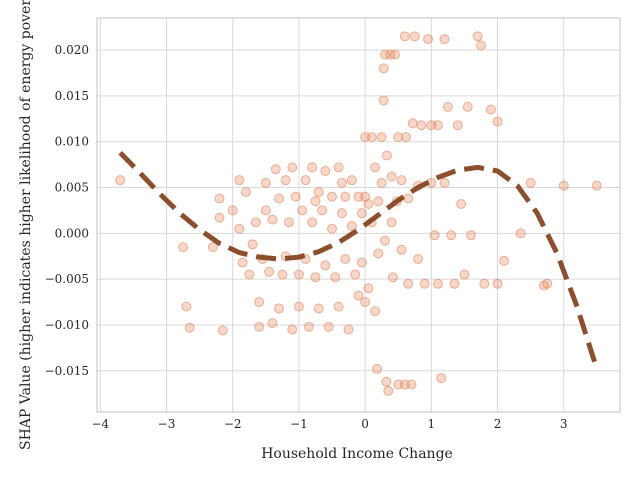 This screenshot has width=640, height=480. What do you see at coordinates (233, 424) in the screenshot?
I see `x-tick-label: −2` at bounding box center [233, 424].